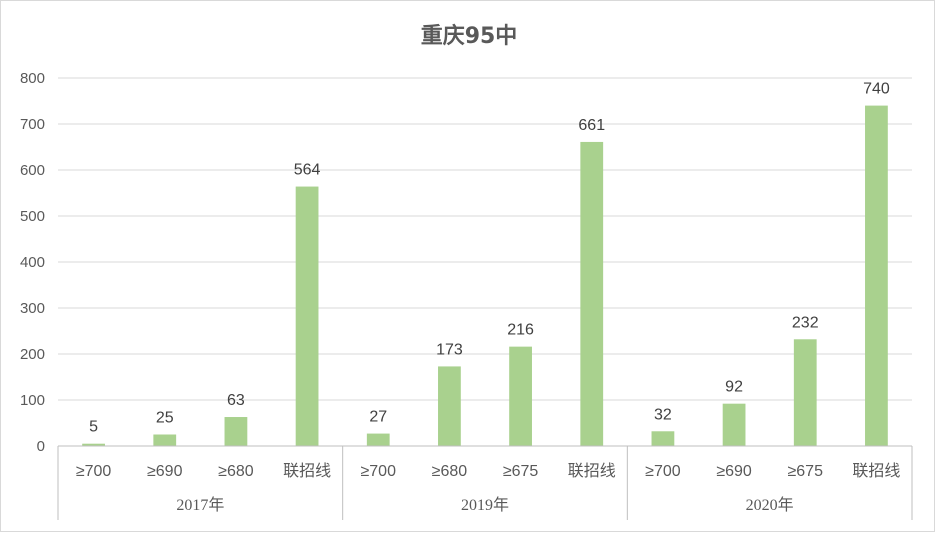 This screenshot has width=935, height=533. I want to click on data-label: 173, so click(449, 349).